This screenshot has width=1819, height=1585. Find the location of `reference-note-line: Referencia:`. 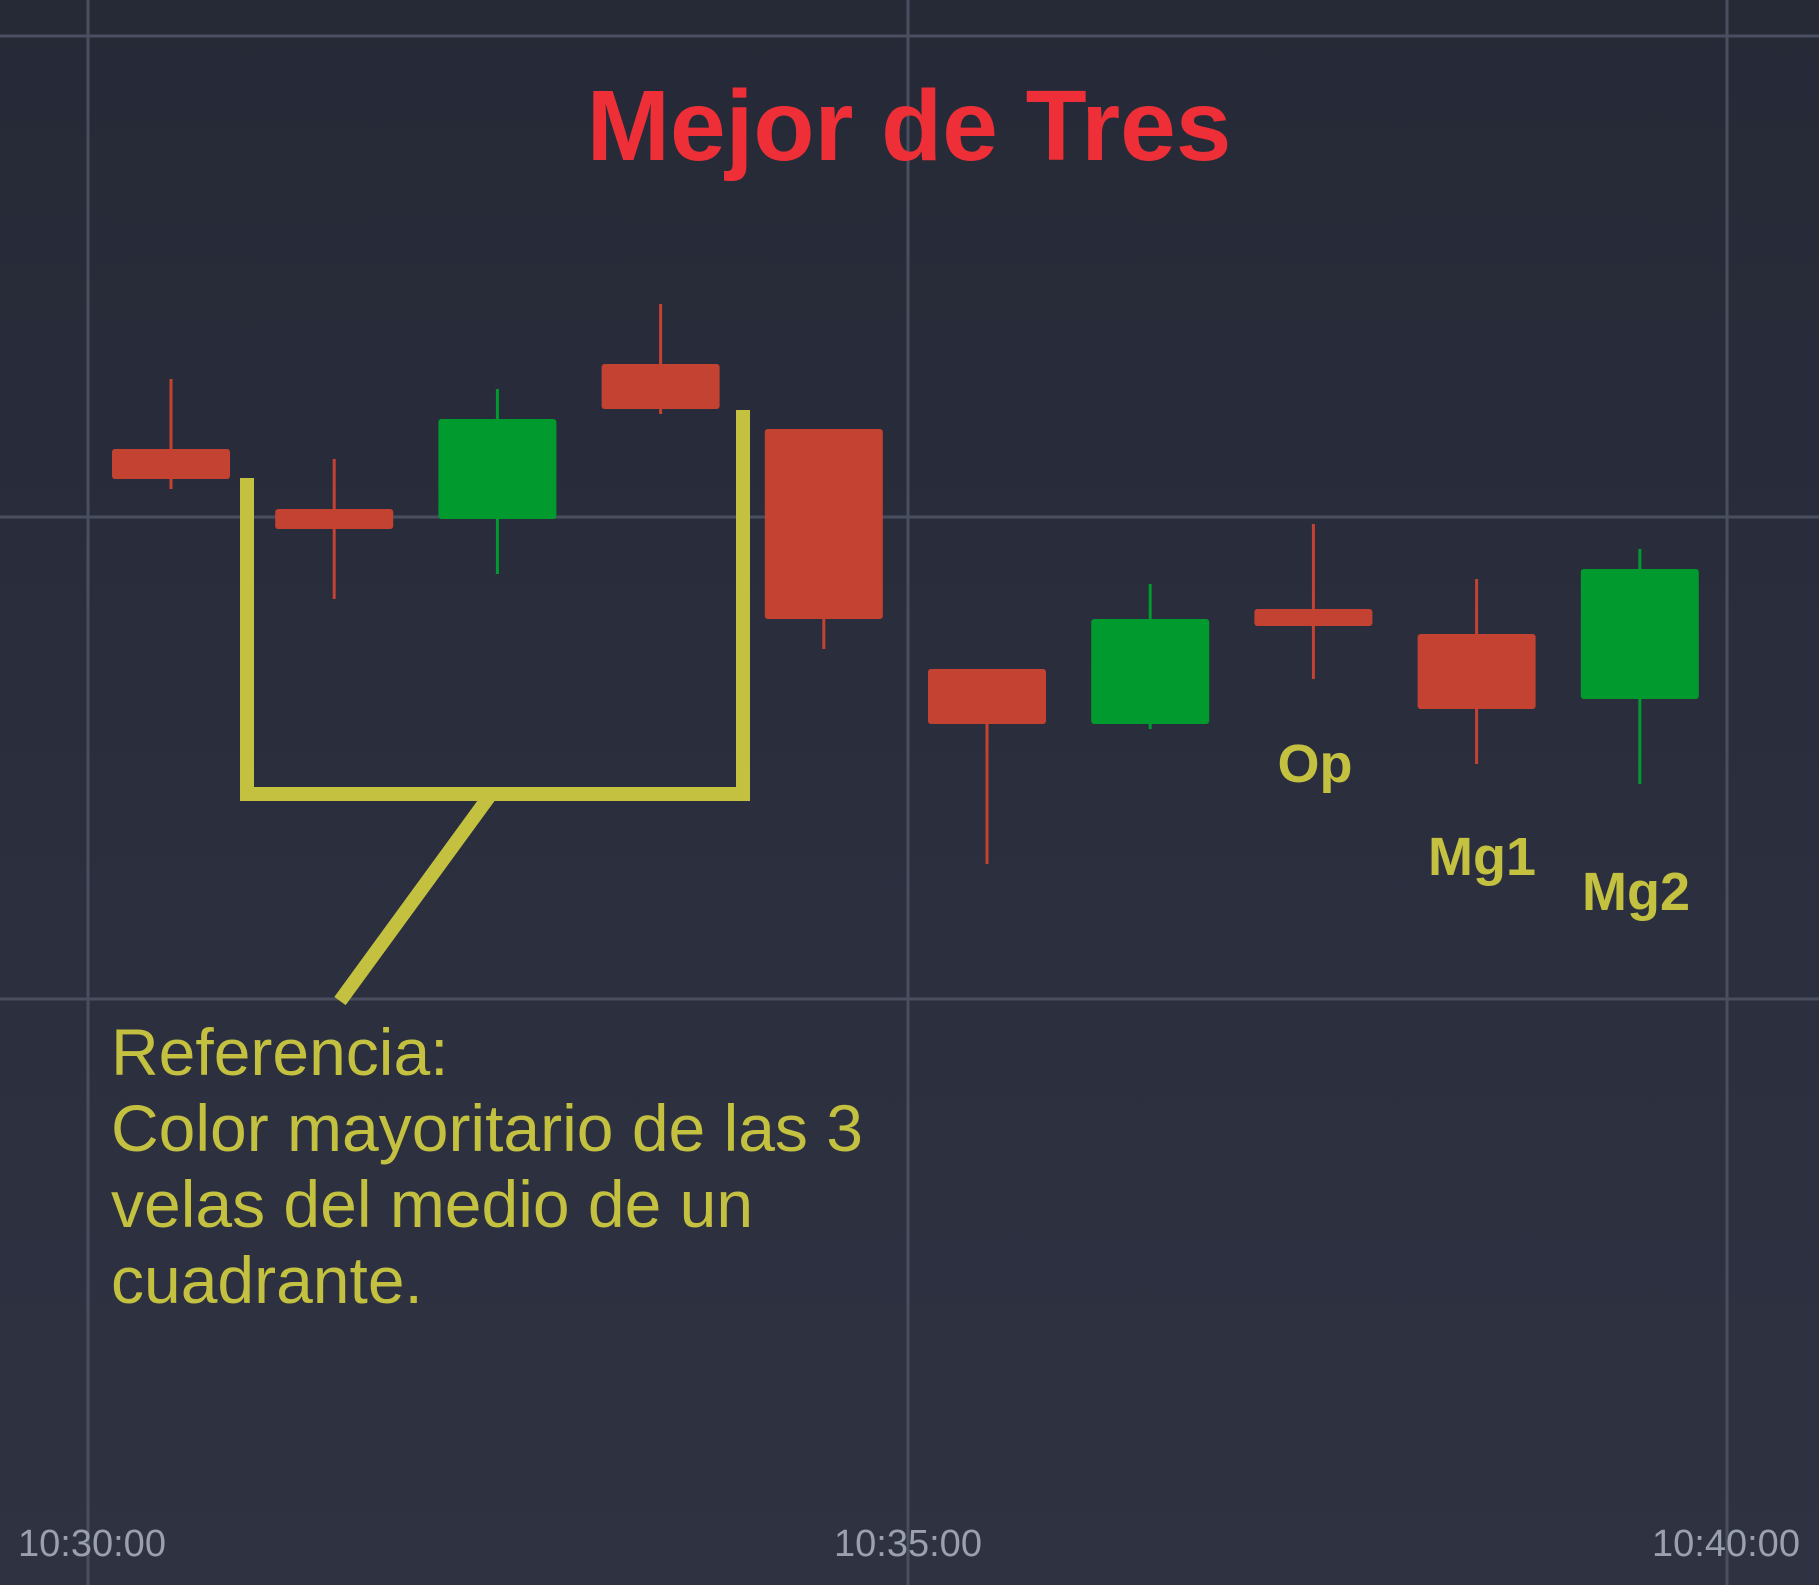

reference-note-line: Referencia: is located at coordinates (280, 1052).